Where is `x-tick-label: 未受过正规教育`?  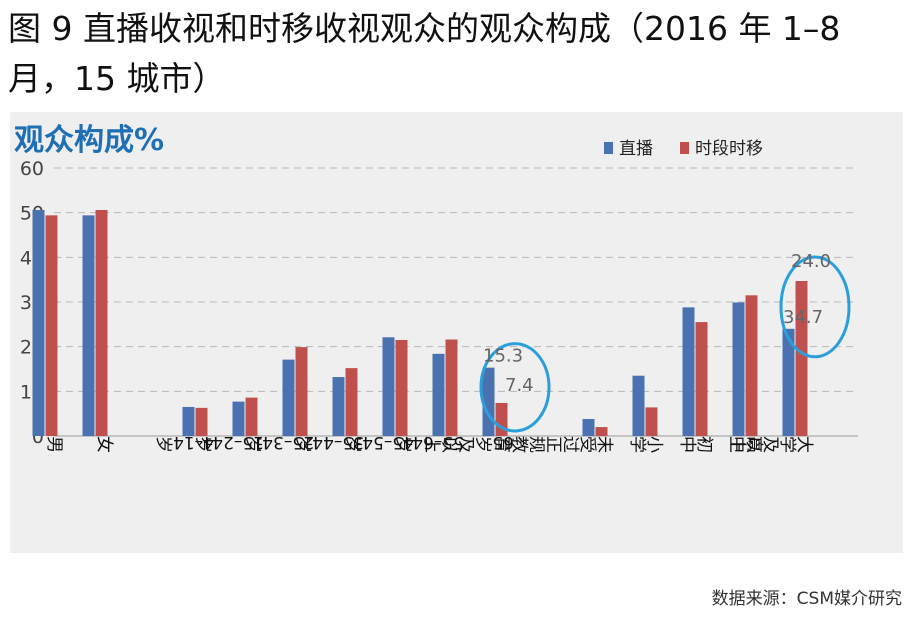 x-tick-label: 未受过正规教育 is located at coordinates (554, 442).